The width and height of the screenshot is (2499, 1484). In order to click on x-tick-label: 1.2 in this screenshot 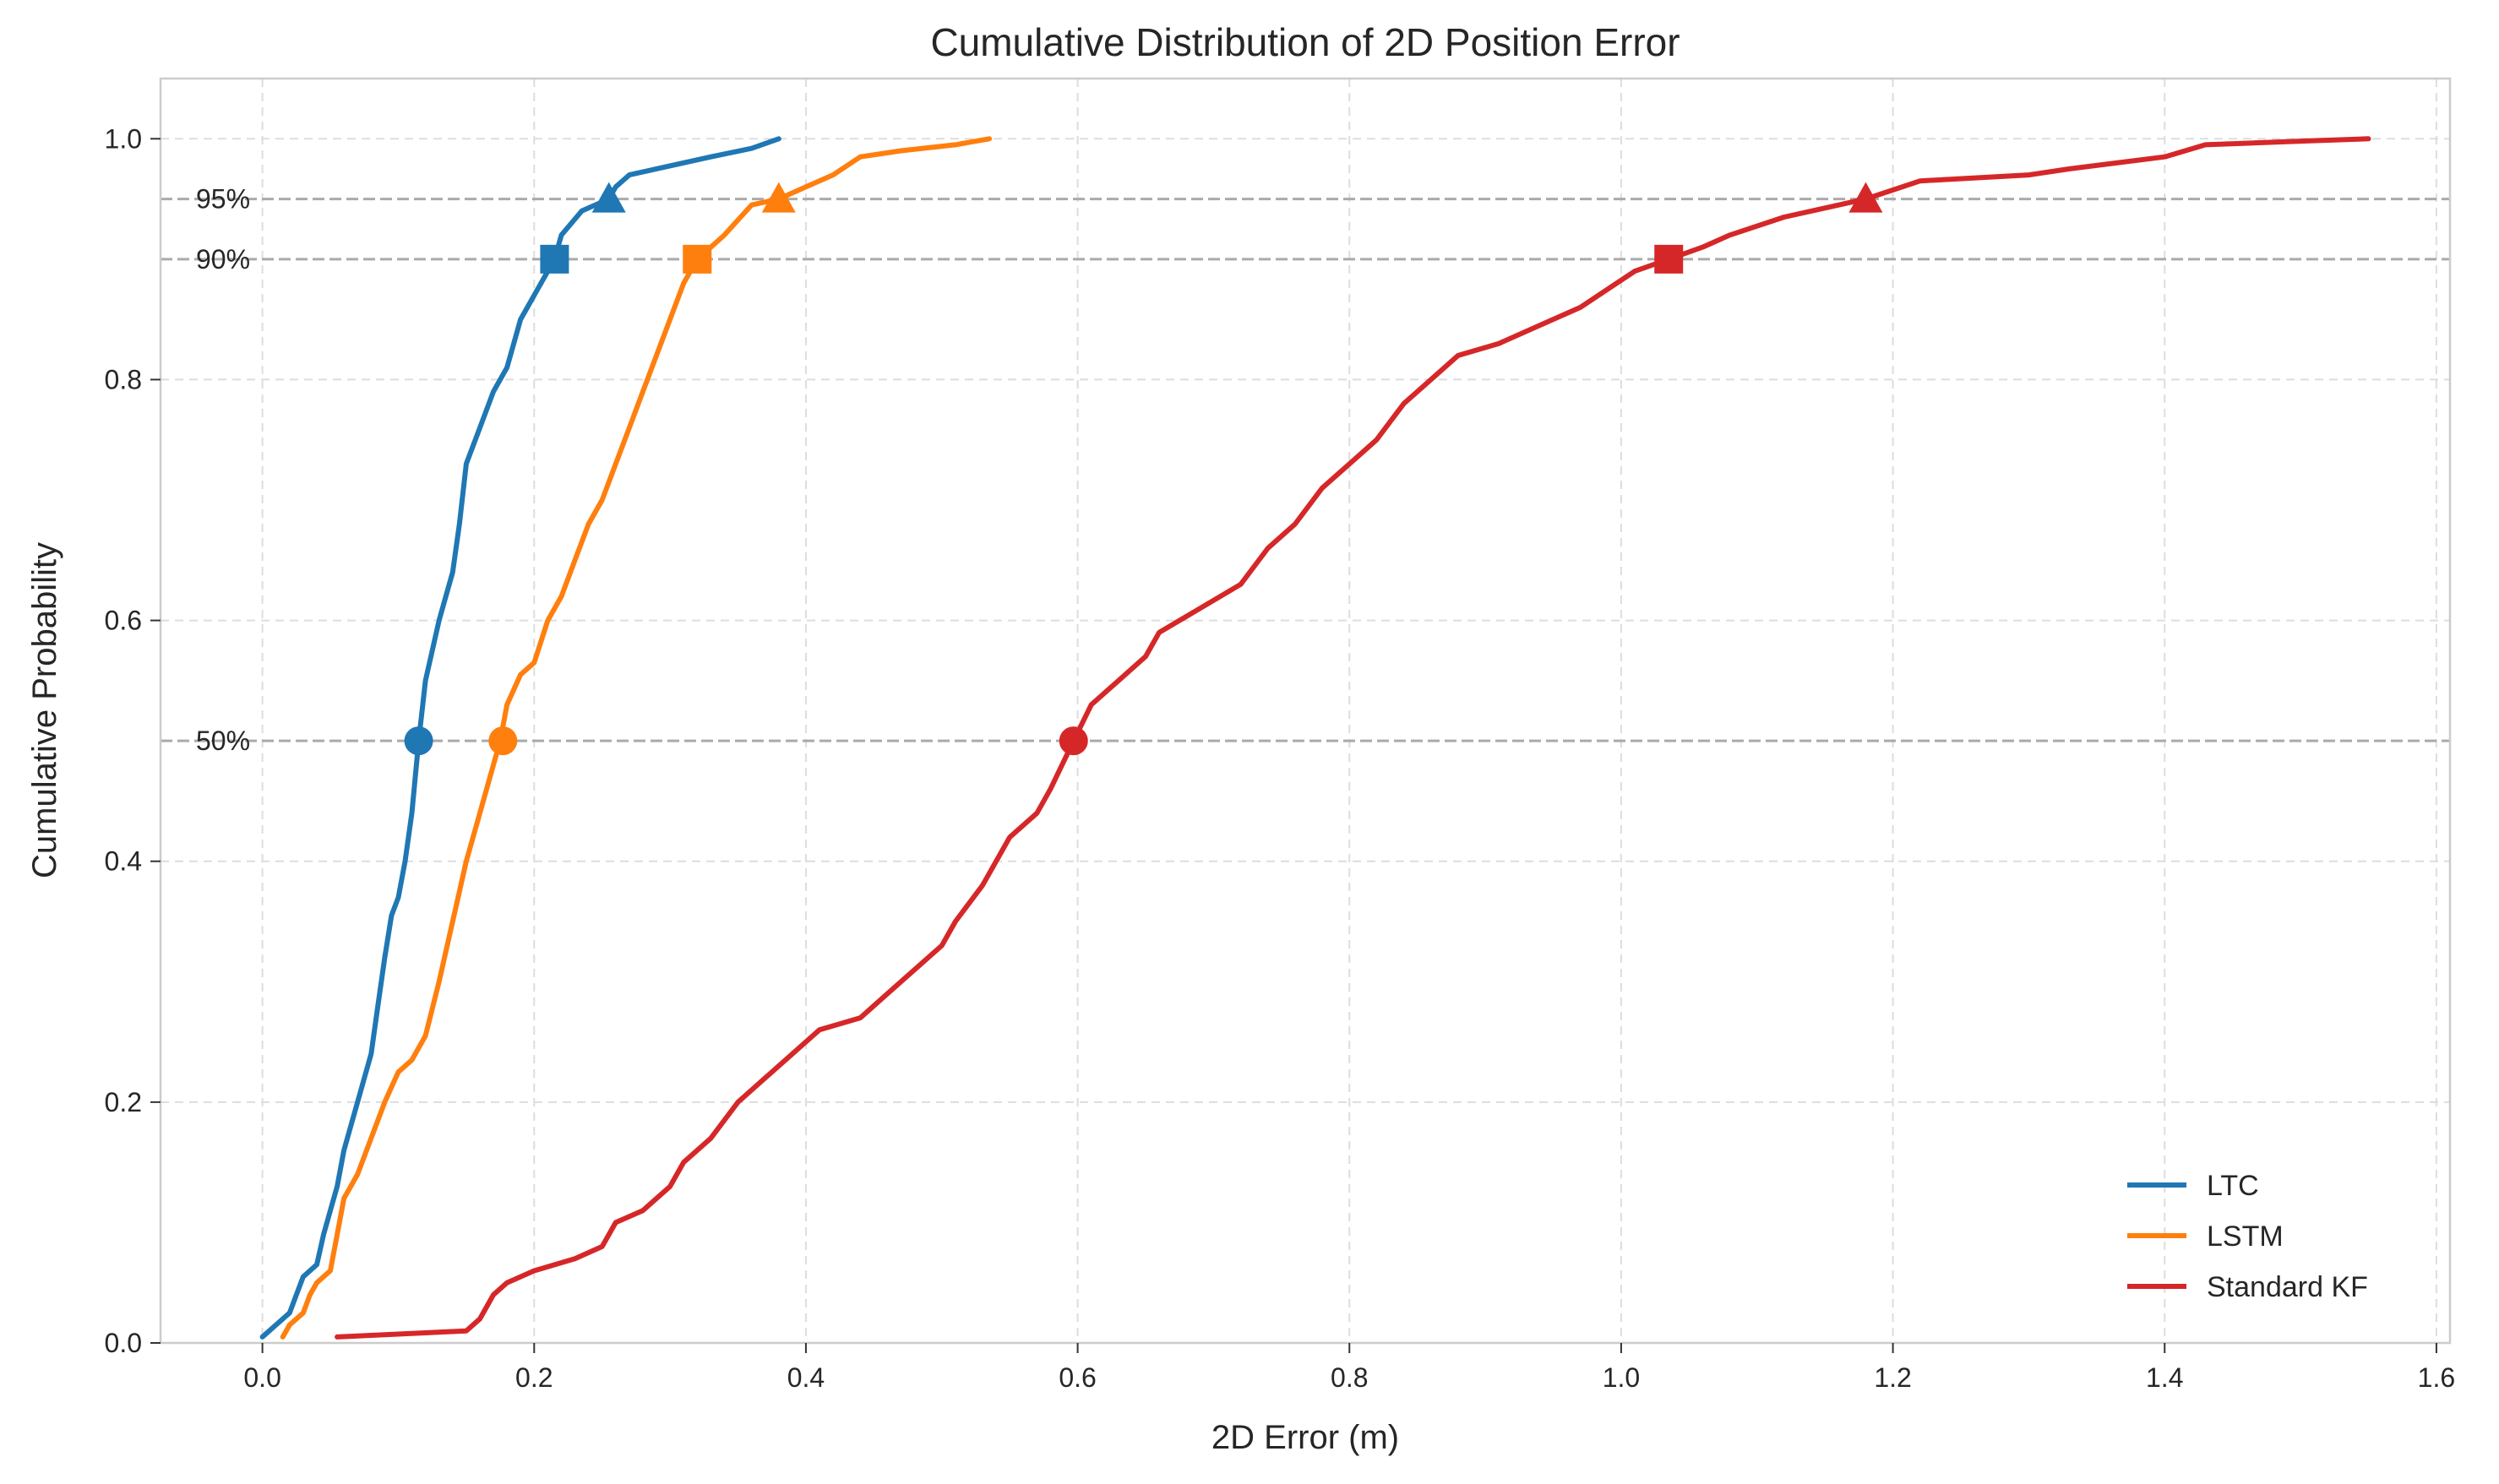, I will do `click(1892, 1377)`.